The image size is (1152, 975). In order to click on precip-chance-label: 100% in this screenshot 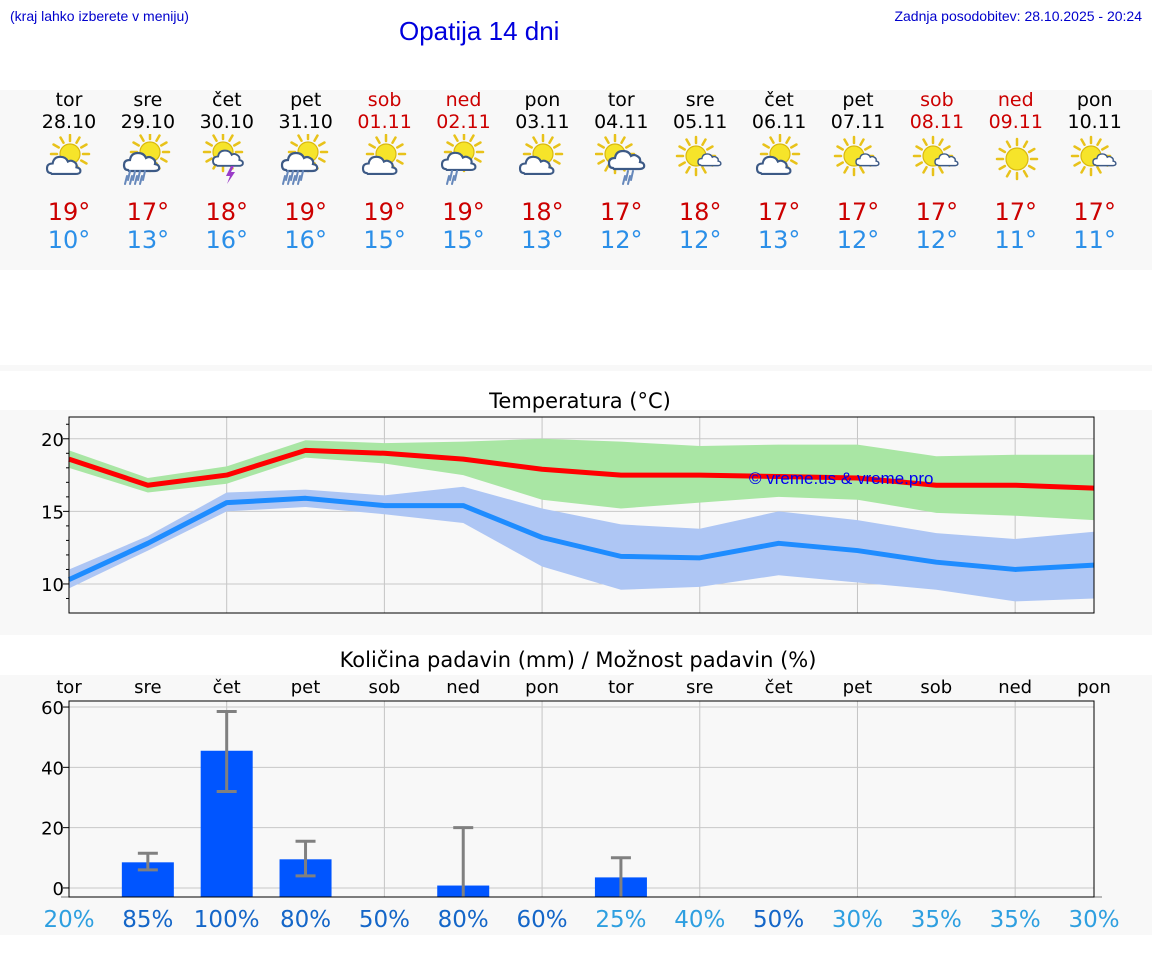, I will do `click(227, 920)`.